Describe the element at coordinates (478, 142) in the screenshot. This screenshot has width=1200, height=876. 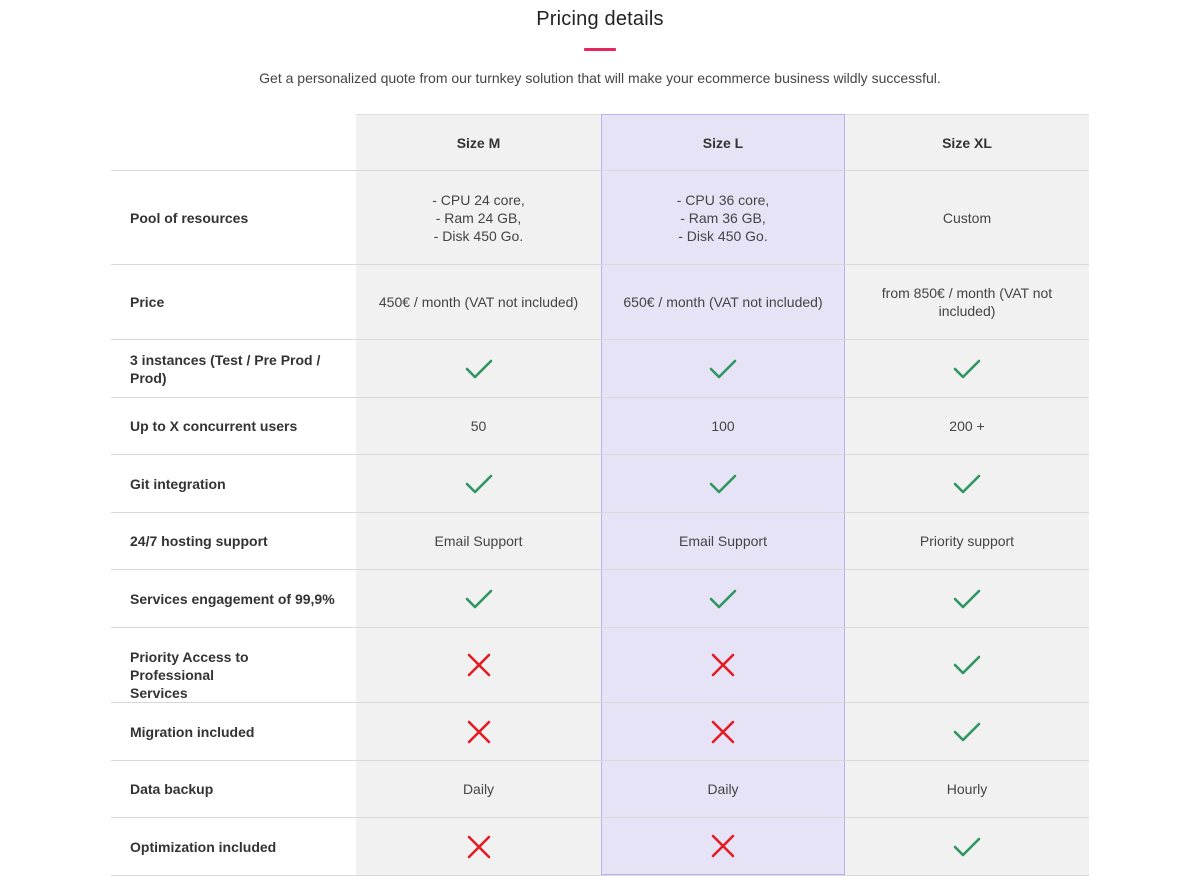
I see `plan-header-size-m: Size M` at that location.